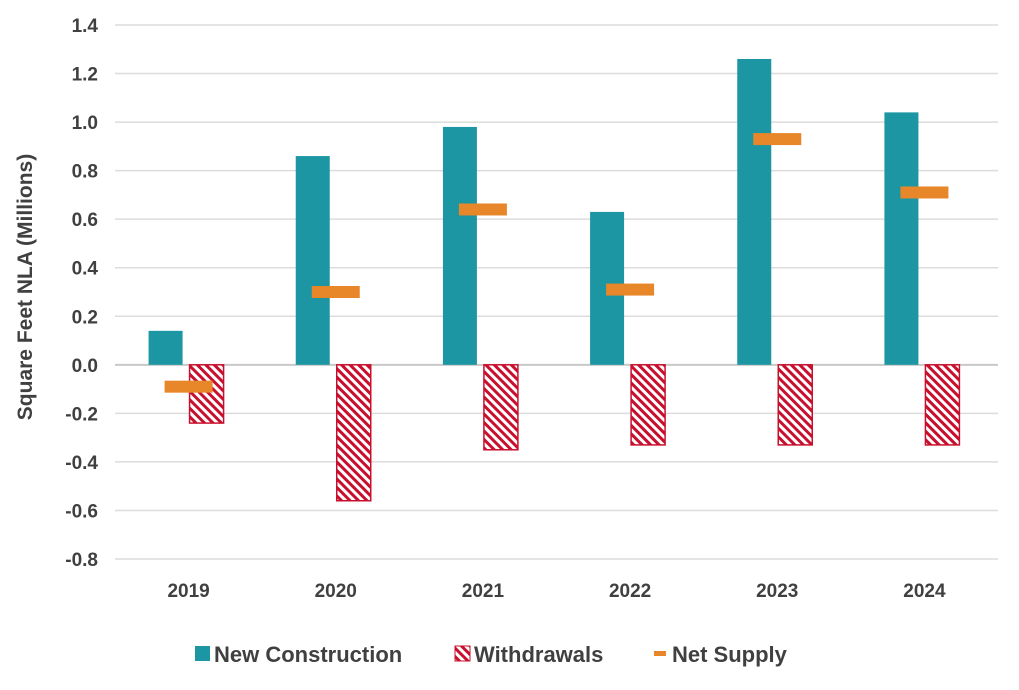 The height and width of the screenshot is (690, 1019). I want to click on y-tick-label: 1.2, so click(85, 75).